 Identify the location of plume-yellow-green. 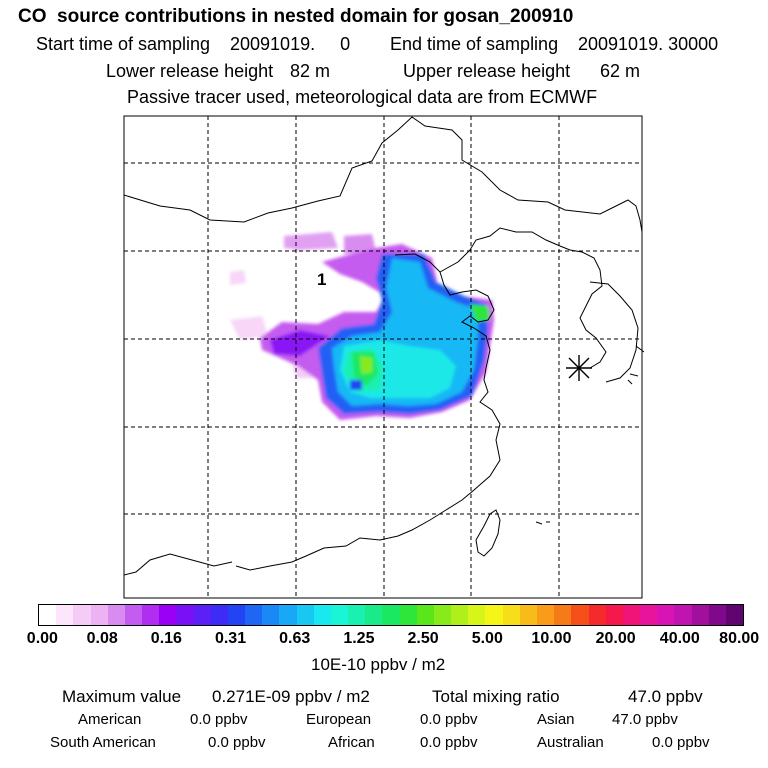
(366, 365).